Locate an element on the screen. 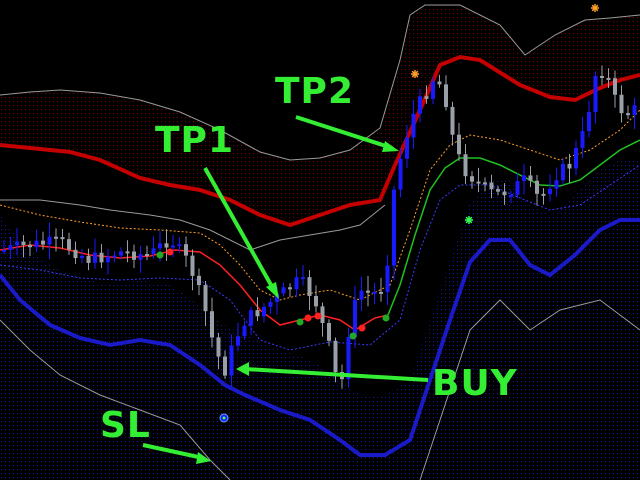 This screenshot has width=640, height=480. tp1-arrow is located at coordinates (240, 230).